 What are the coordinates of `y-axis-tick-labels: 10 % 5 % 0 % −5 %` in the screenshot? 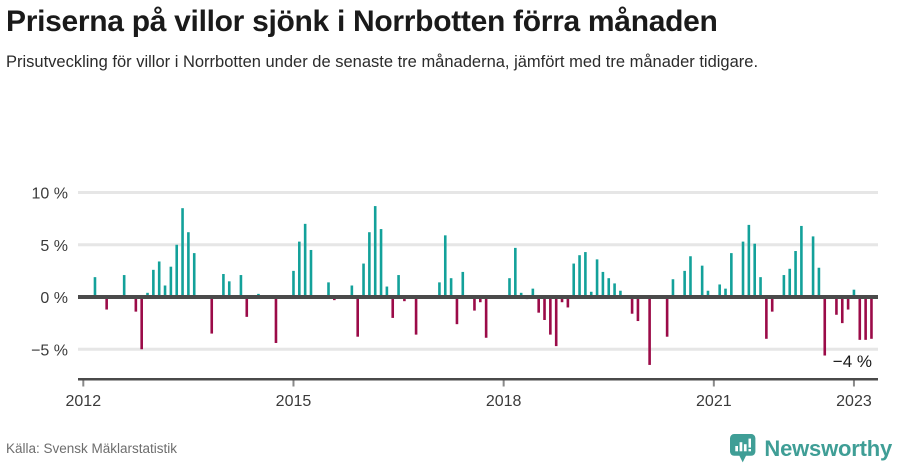 It's located at (49, 273).